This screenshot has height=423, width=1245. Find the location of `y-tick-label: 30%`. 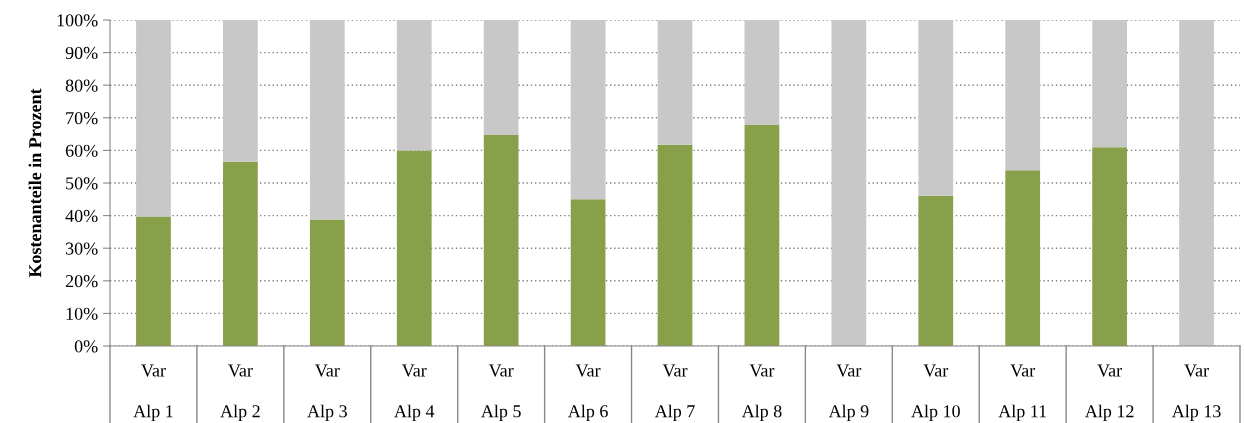

y-tick-label: 30% is located at coordinates (81, 248).